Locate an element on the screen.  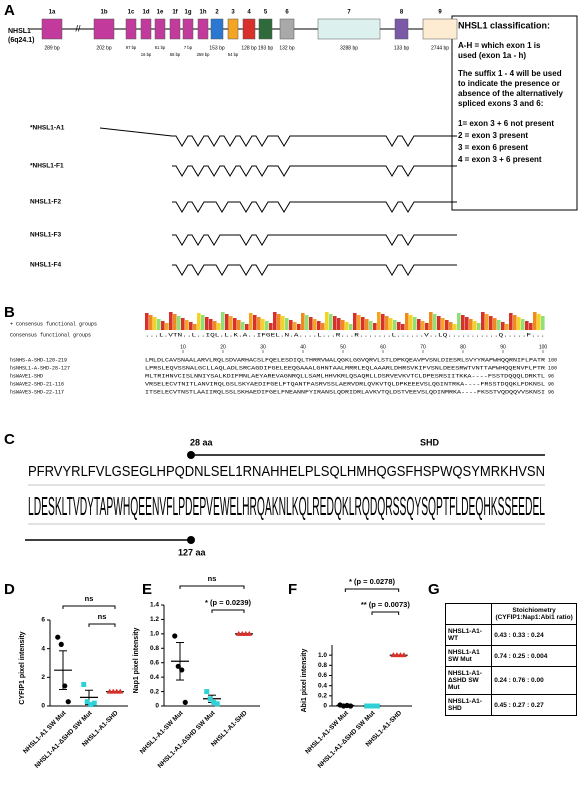
classification-line: 2 = exon 3 present is located at coordinates (493, 135).